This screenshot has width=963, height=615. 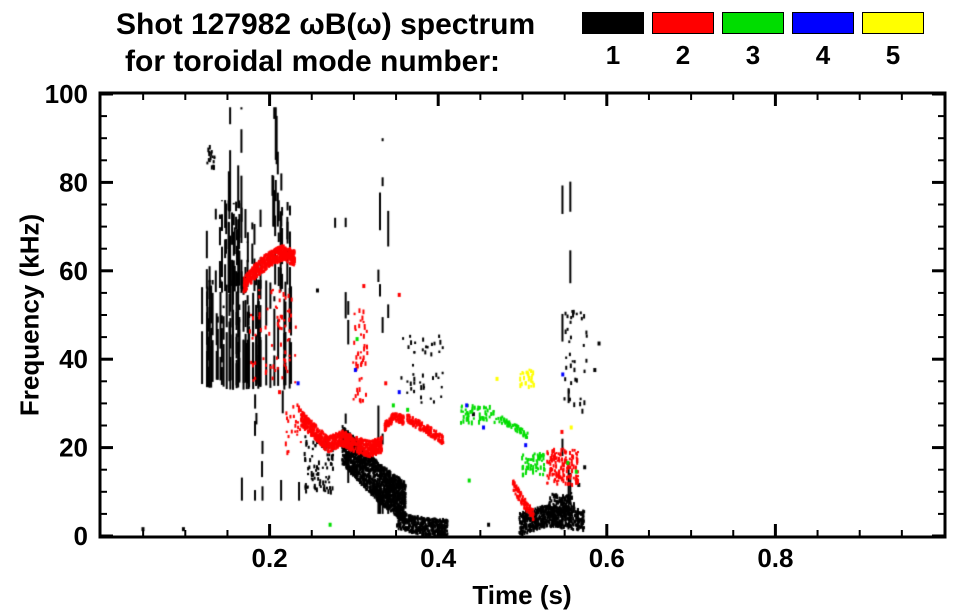 What do you see at coordinates (522, 595) in the screenshot?
I see `x-axis-label: Time (s)` at bounding box center [522, 595].